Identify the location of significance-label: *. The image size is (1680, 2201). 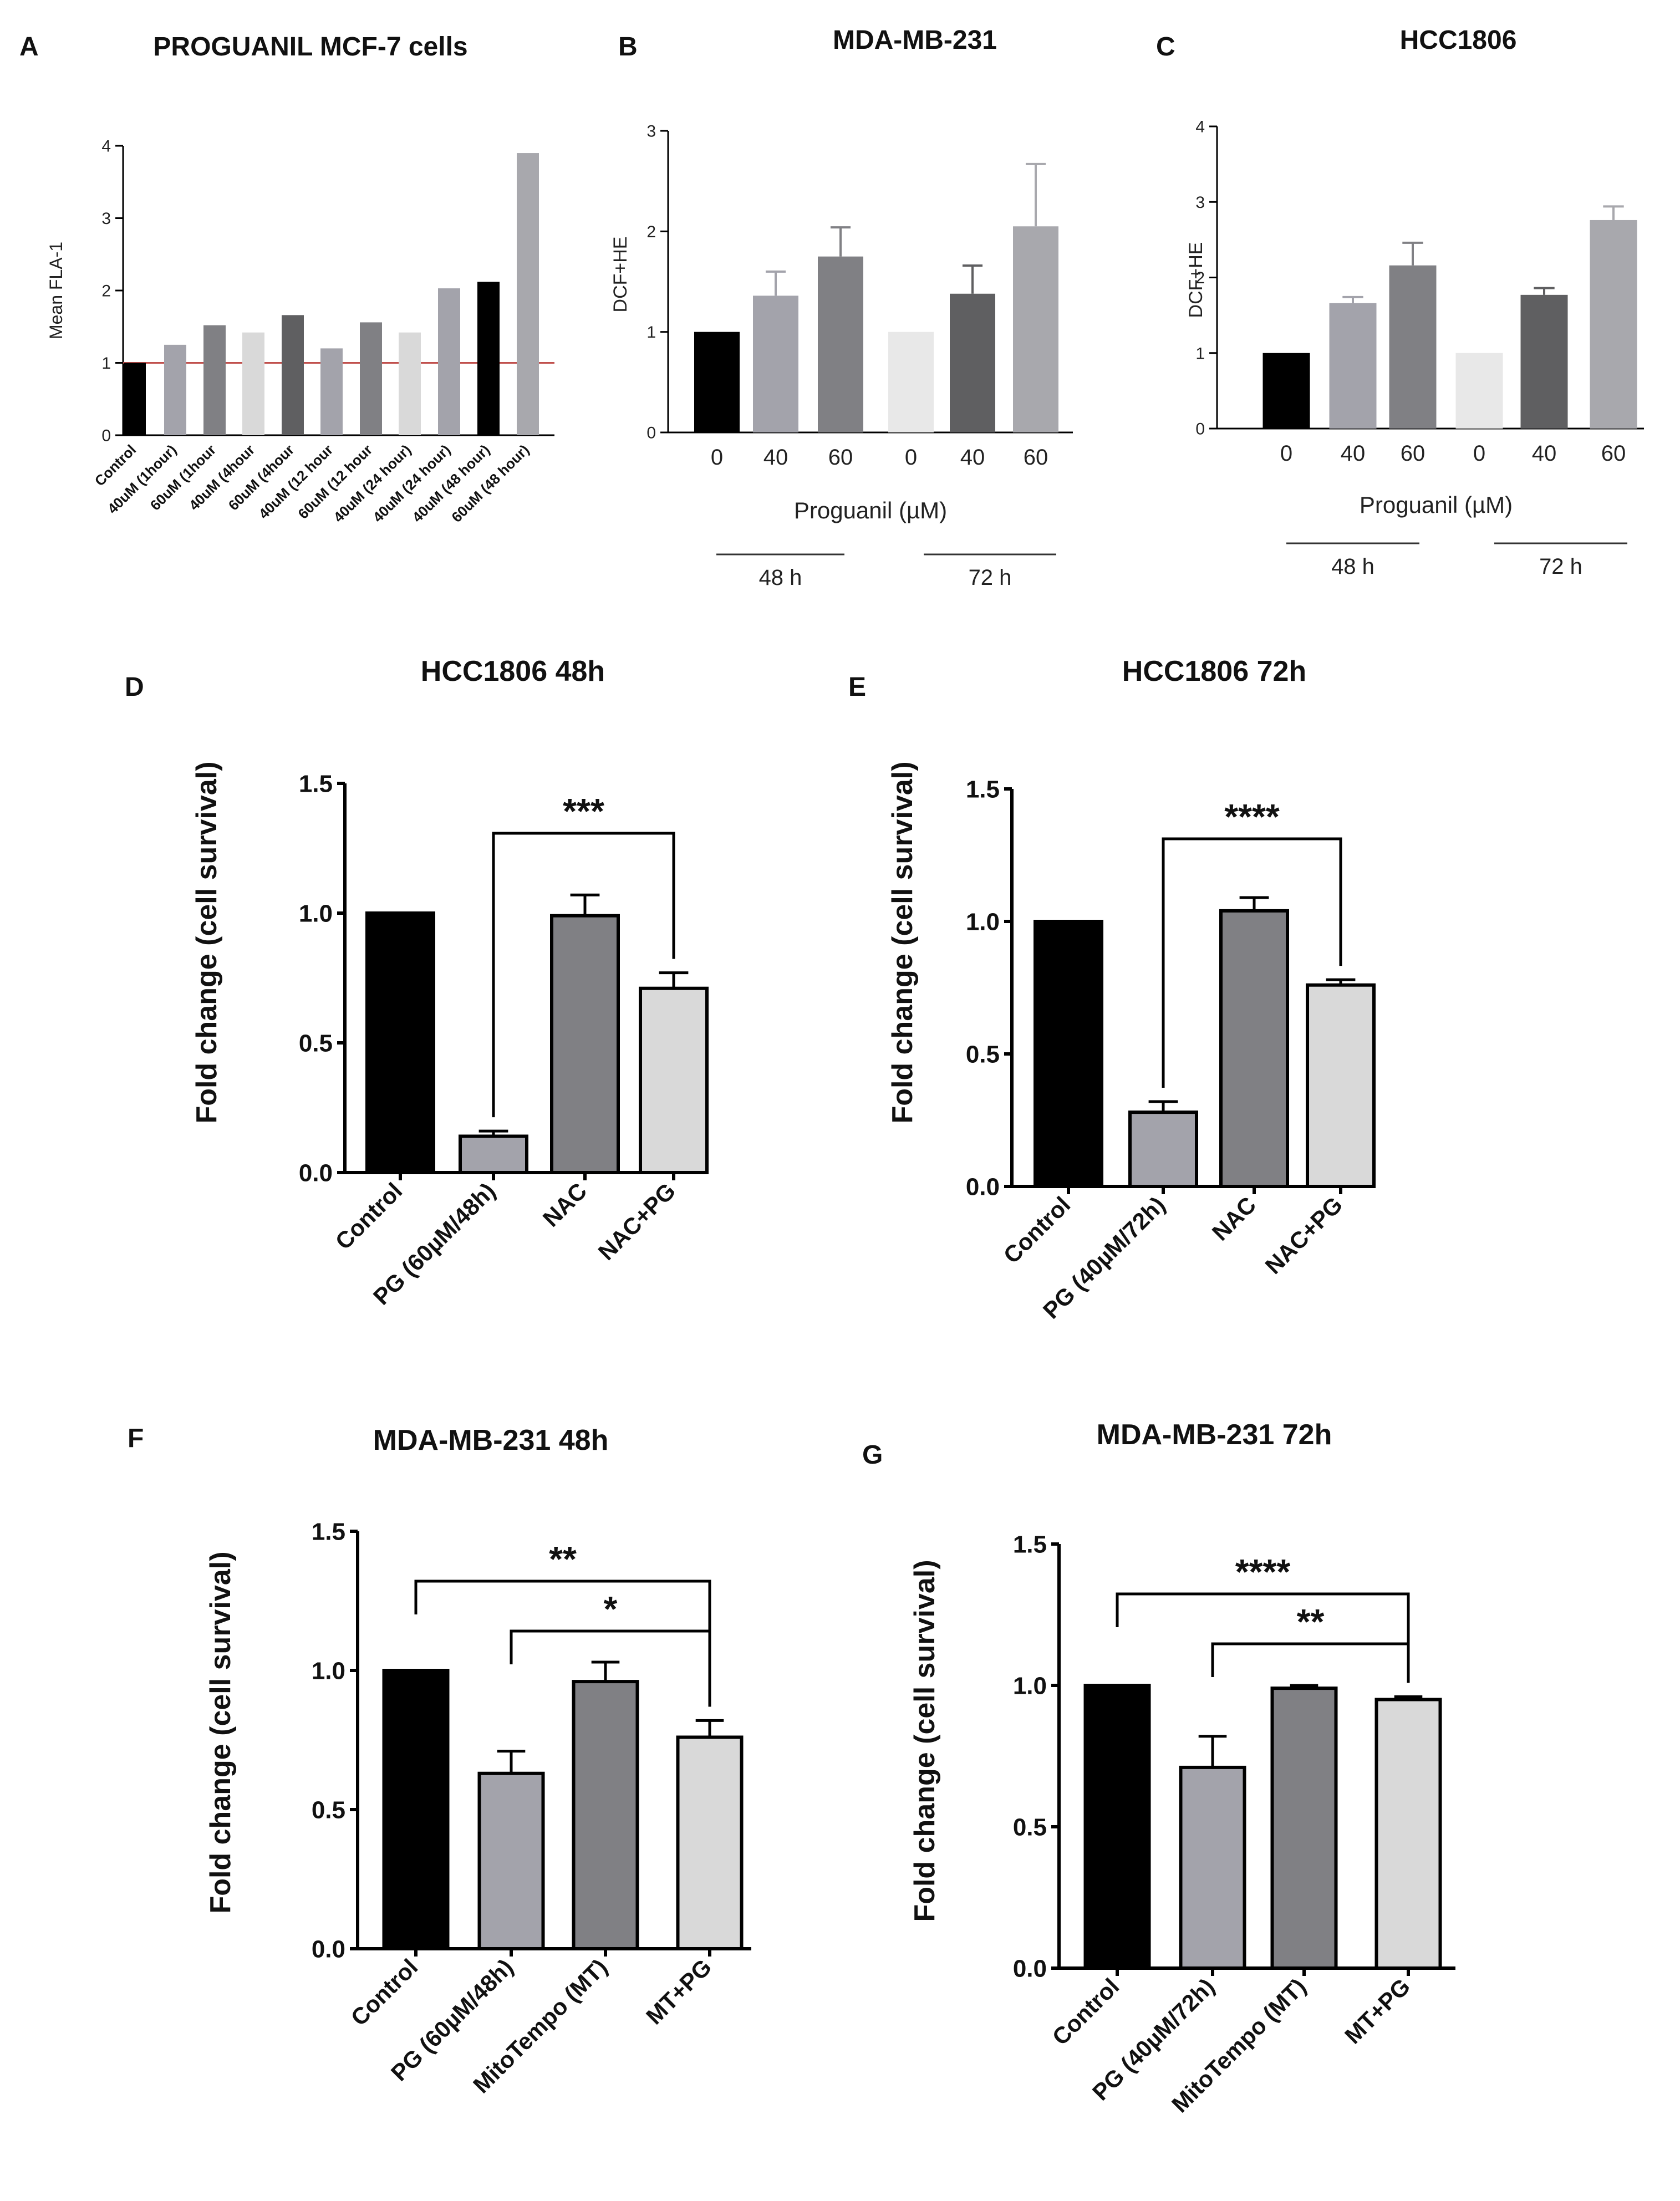
(611, 1609).